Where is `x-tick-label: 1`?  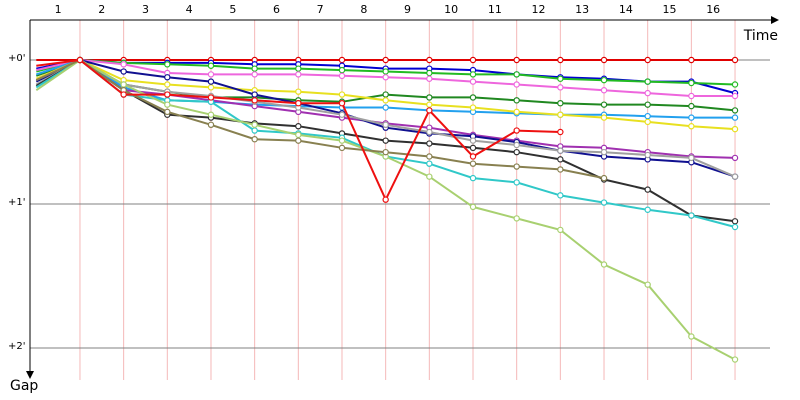 x-tick-label: 1 is located at coordinates (58, 9).